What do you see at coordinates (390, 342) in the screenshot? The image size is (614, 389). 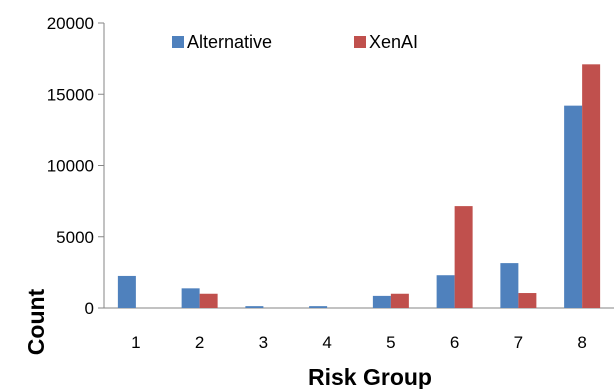 I see `x-tick-label: 5` at bounding box center [390, 342].